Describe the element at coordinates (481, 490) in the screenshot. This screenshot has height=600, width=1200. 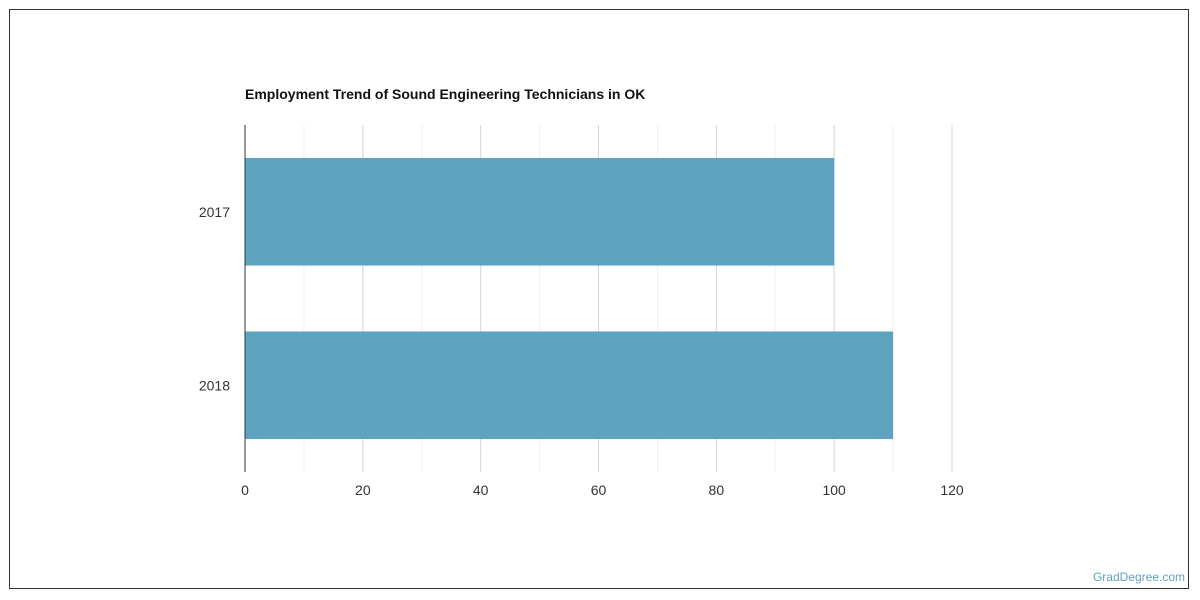
I see `x-tick-label: 40` at that location.